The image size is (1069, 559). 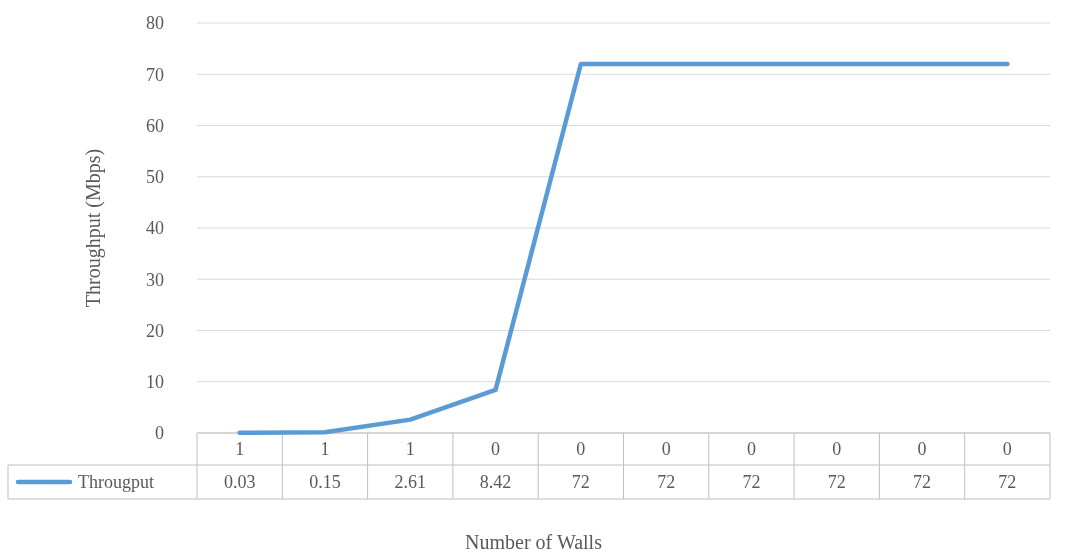 What do you see at coordinates (155, 279) in the screenshot?
I see `y-tick-label: 30` at bounding box center [155, 279].